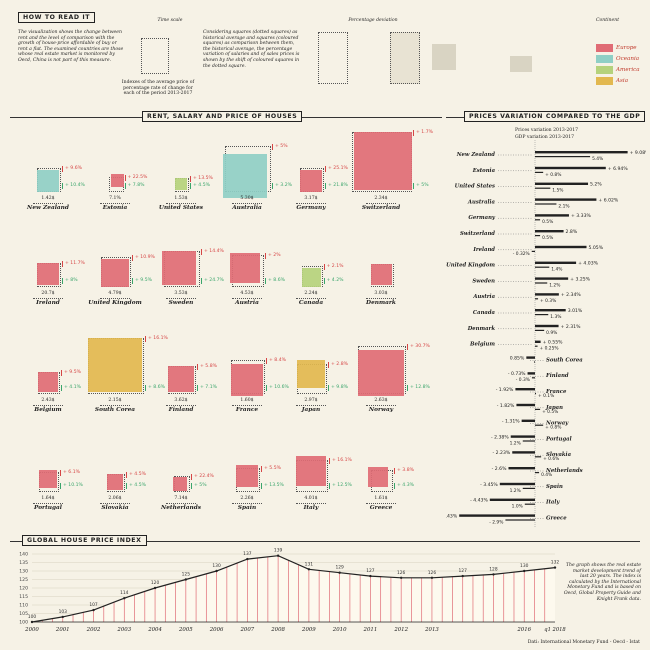 The height and width of the screenshot is (650, 650). Describe the element at coordinates (626, 48) in the screenshot. I see `legend-label-europe: Europe` at that location.